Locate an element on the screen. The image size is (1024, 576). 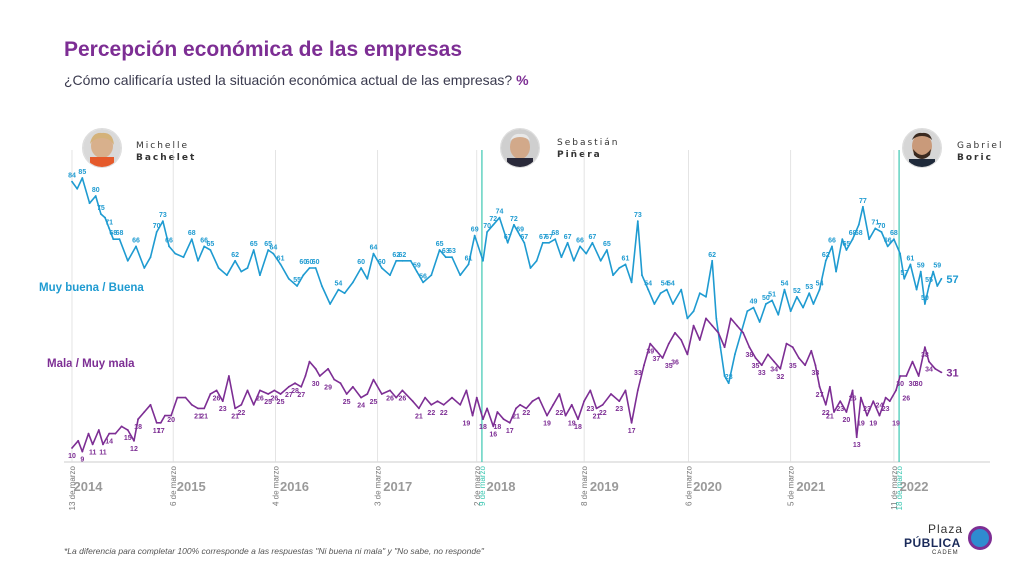
data-label: 66 is located at coordinates (888, 240).